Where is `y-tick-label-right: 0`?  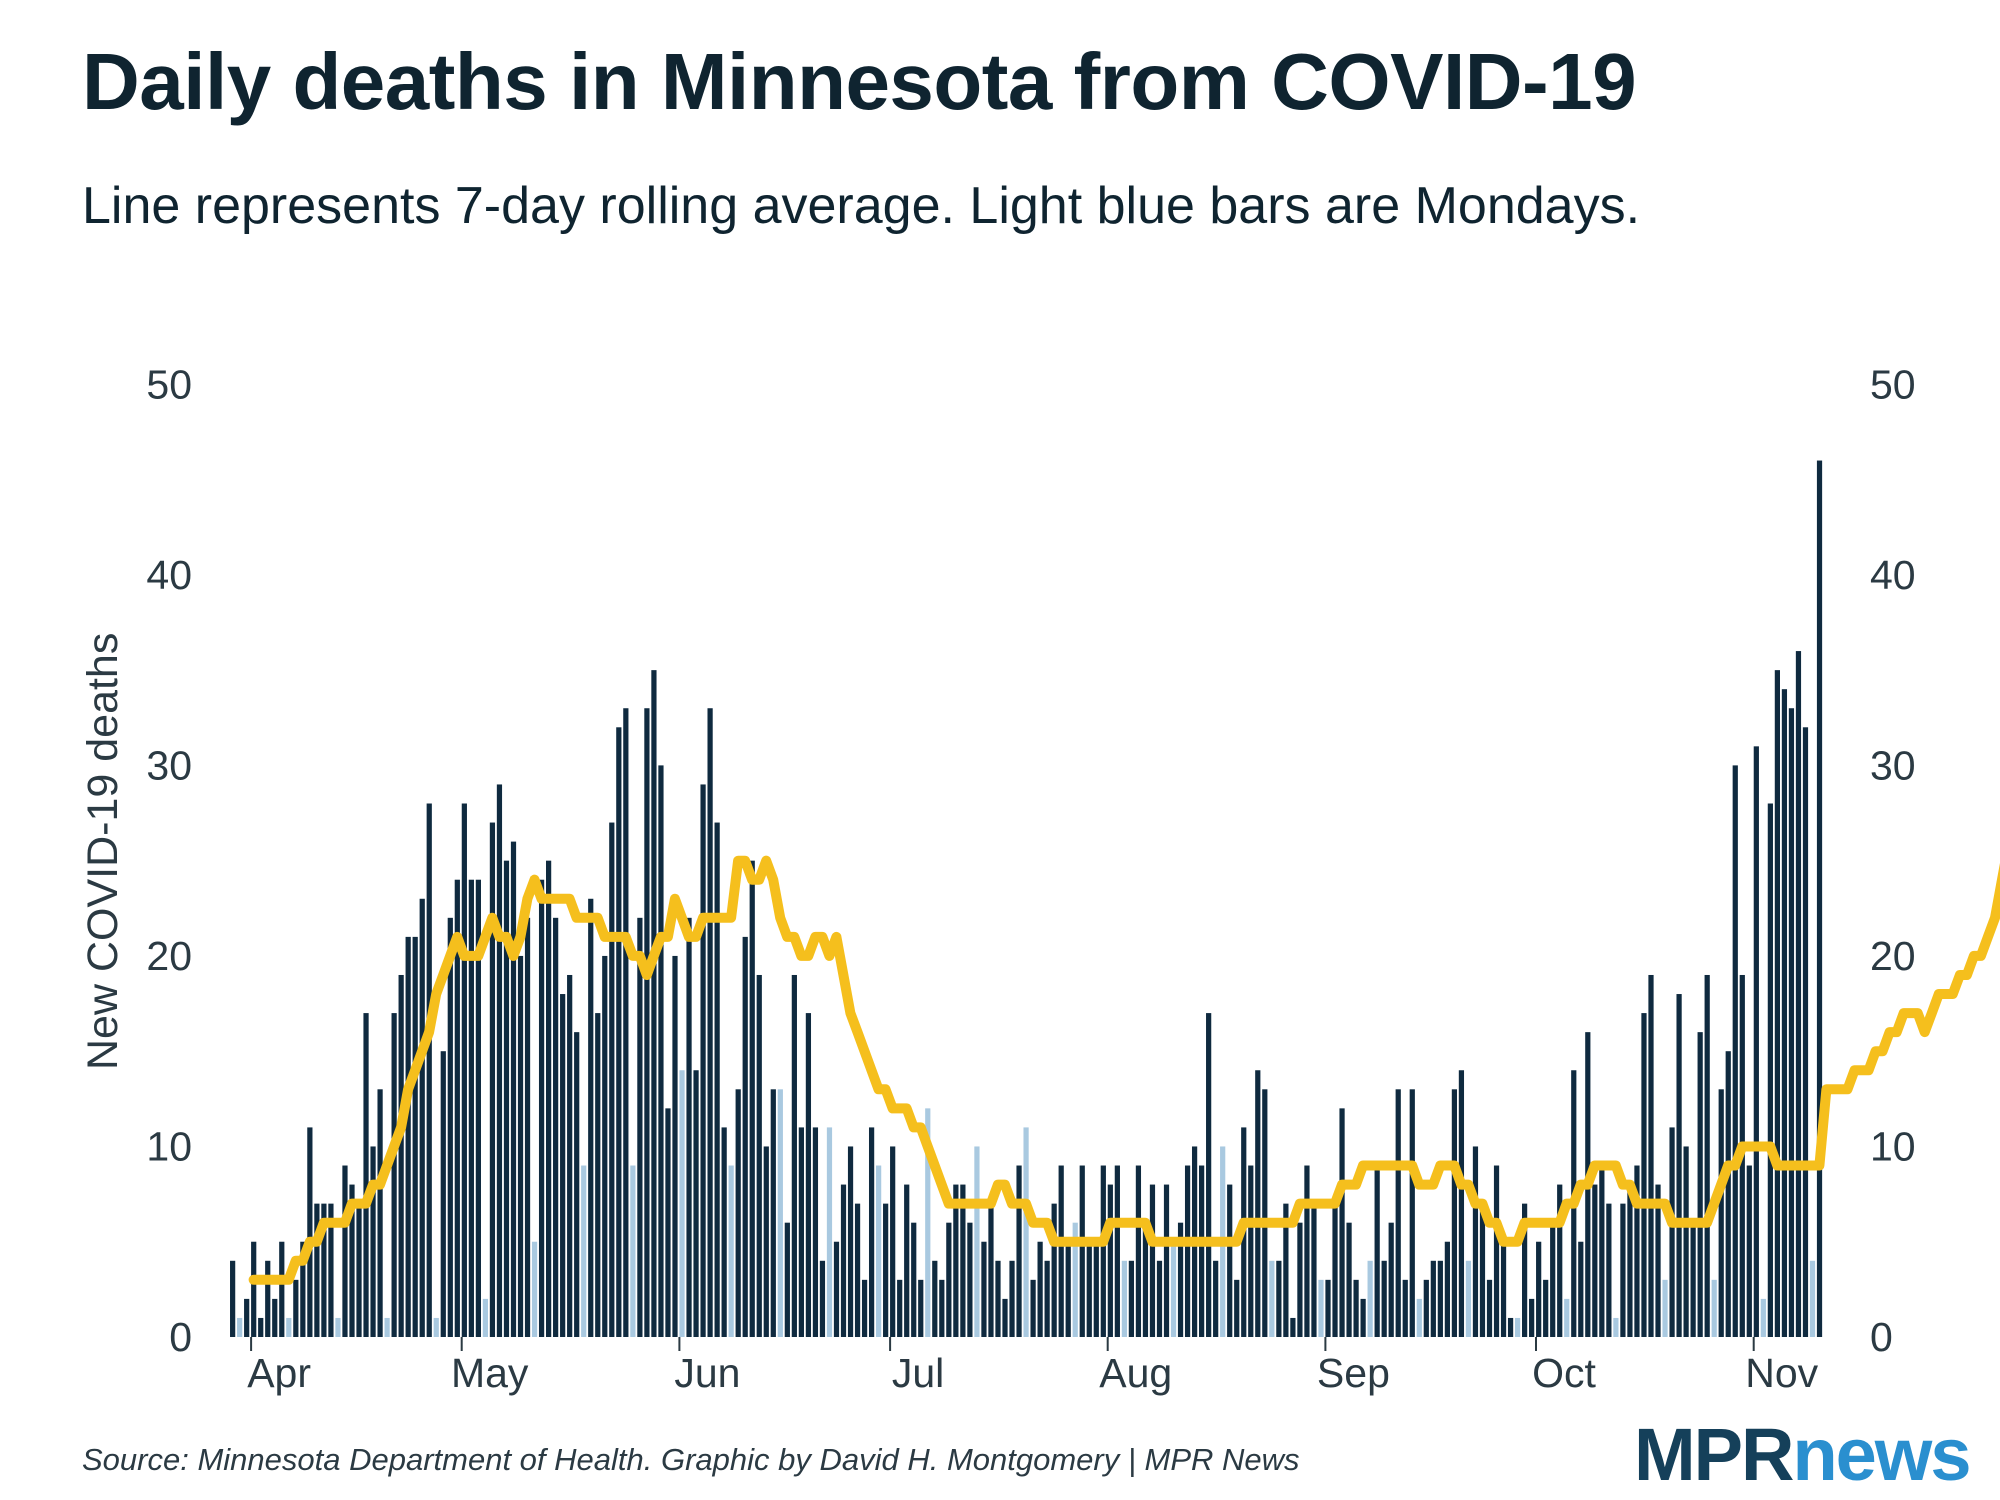
y-tick-label-right: 0 is located at coordinates (1881, 1337).